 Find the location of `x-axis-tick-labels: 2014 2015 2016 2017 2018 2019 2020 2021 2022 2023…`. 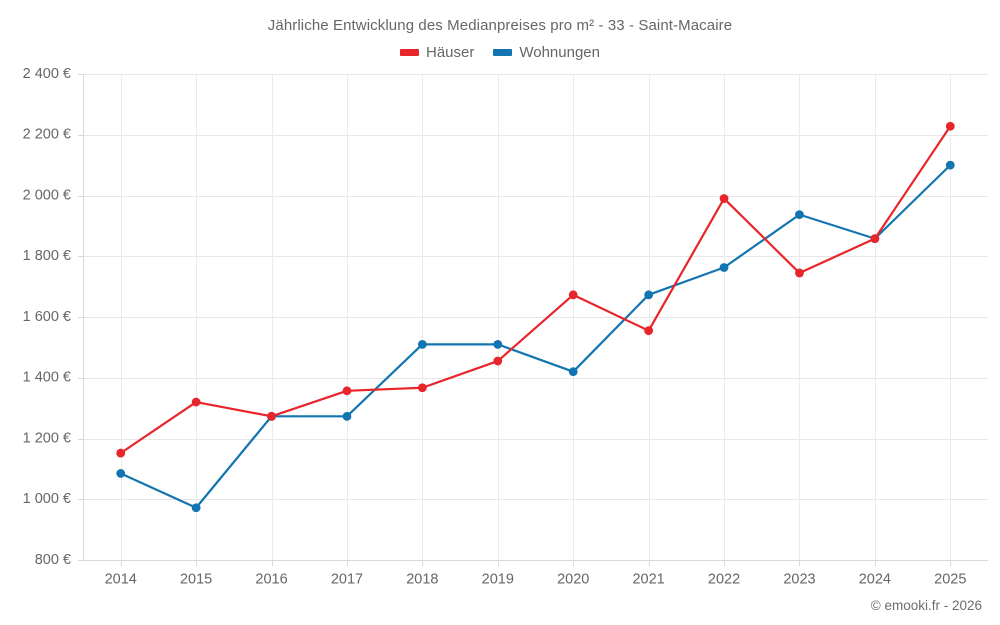

x-axis-tick-labels: 2014 2015 2016 2017 2018 2019 2020 2021 2022 2023… is located at coordinates (536, 580).